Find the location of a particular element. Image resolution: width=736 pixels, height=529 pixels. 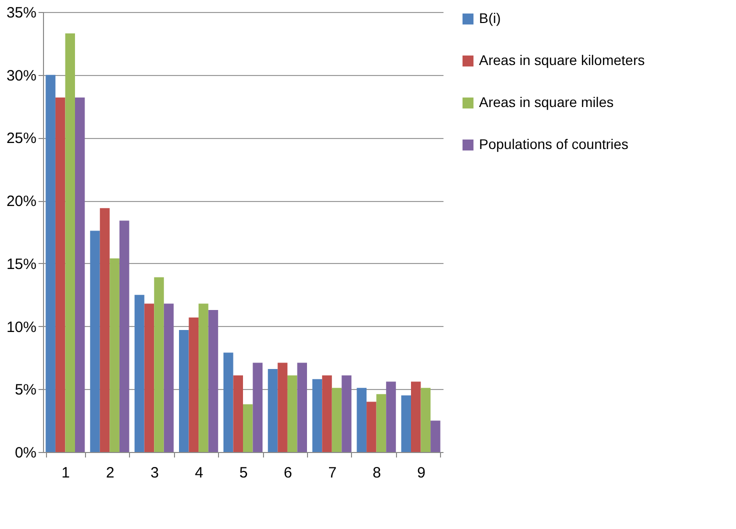

y-tick-label: 20% is located at coordinates (21, 201).